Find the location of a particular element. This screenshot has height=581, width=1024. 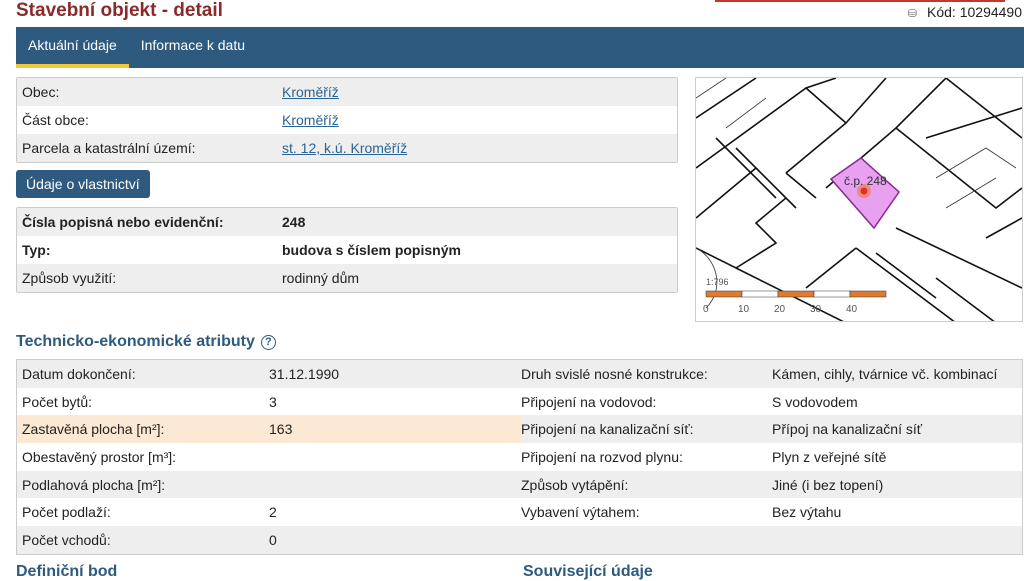

row-value: 3 is located at coordinates (273, 401).